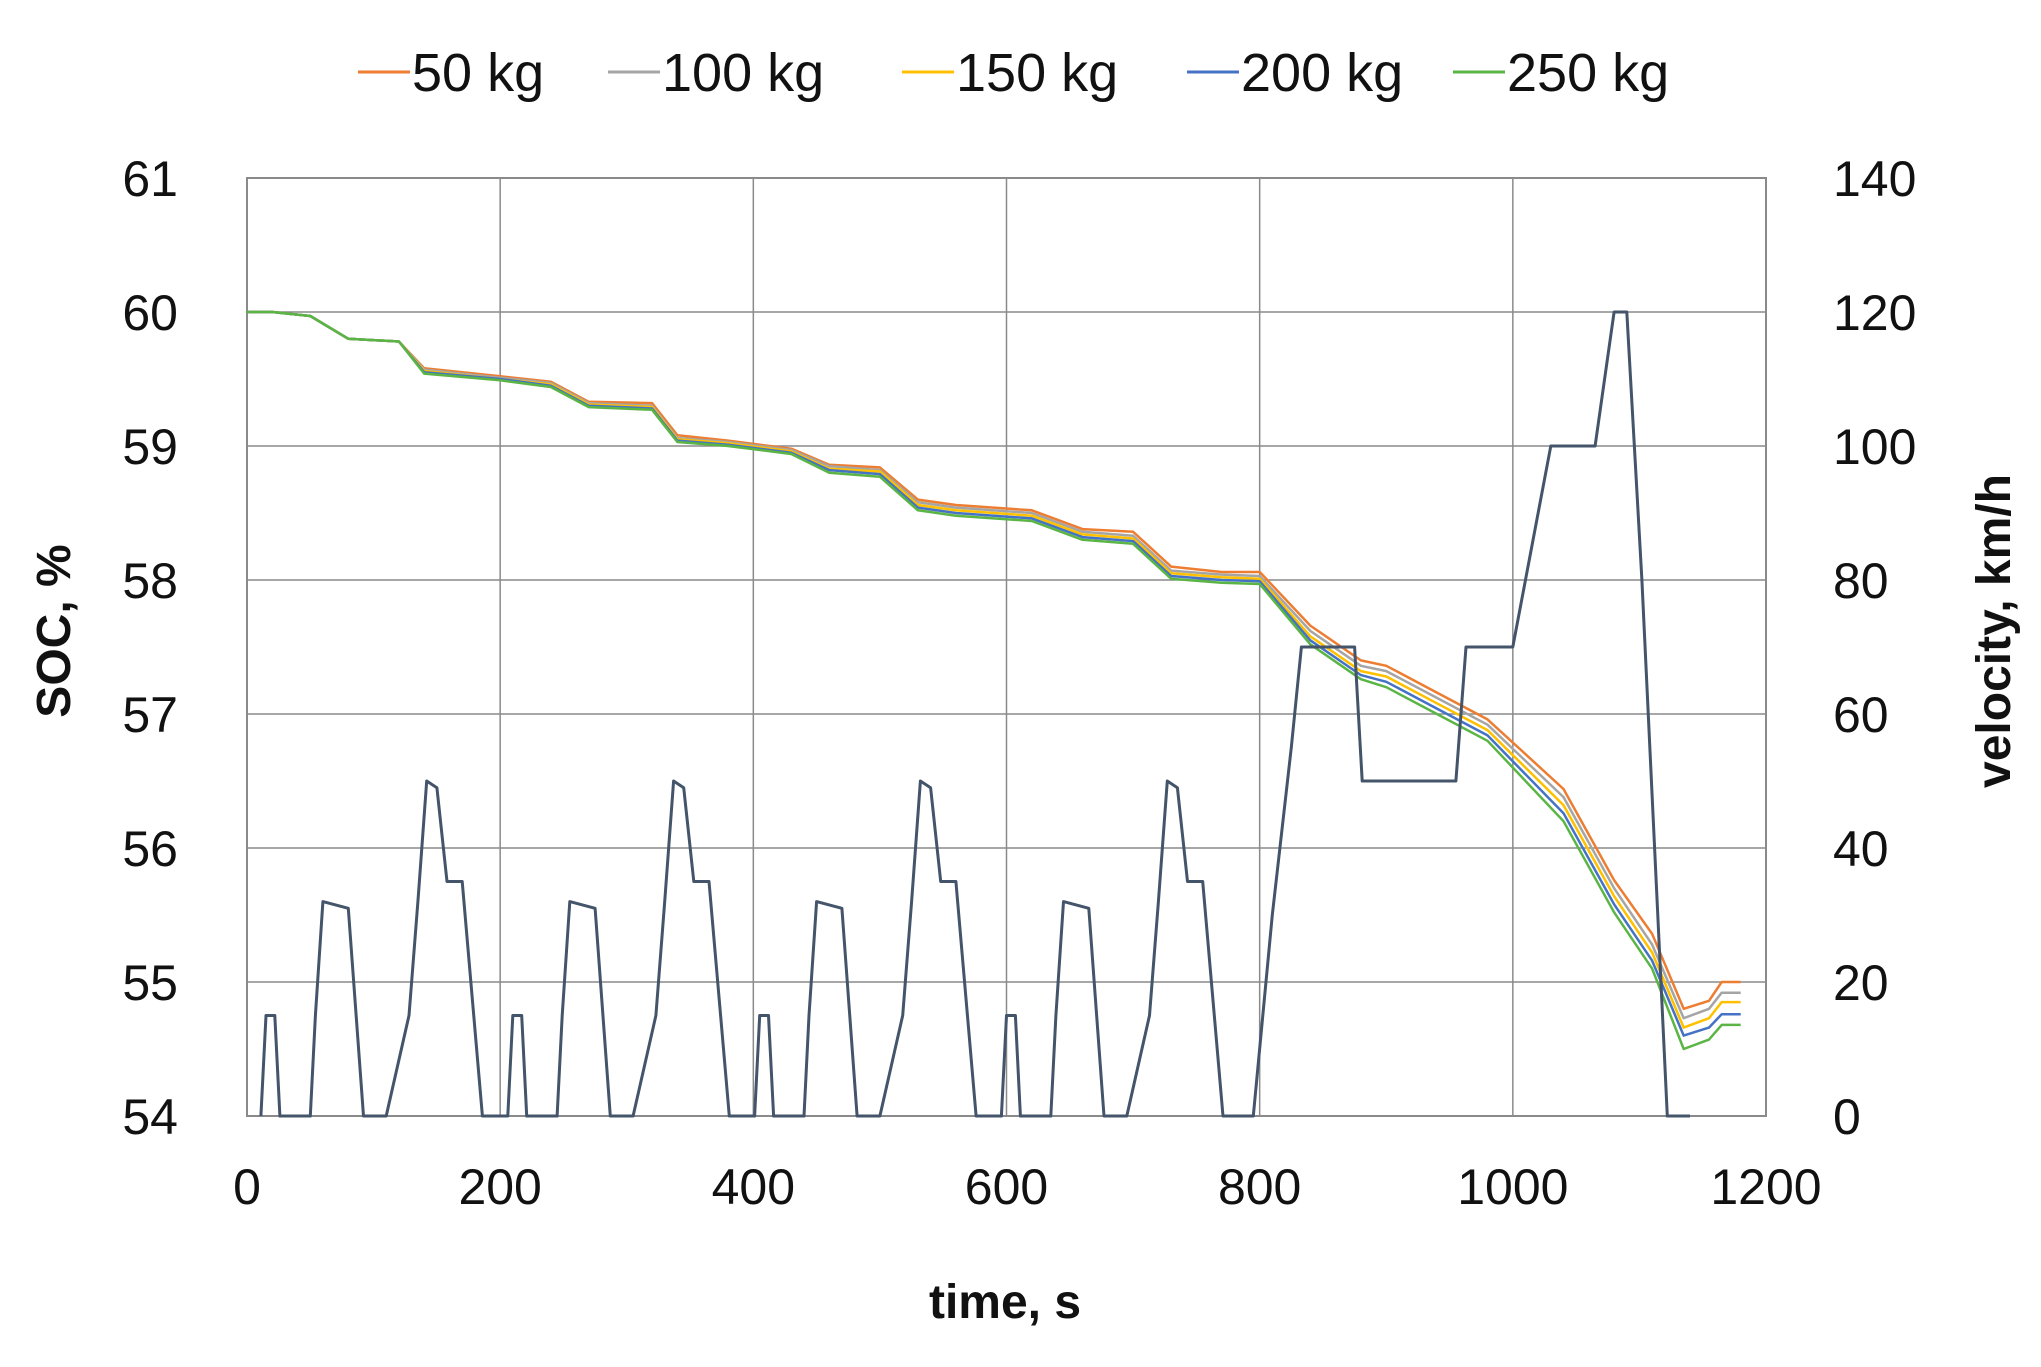 The image size is (2041, 1367). I want to click on x-tick-label: 1000, so click(1512, 1187).